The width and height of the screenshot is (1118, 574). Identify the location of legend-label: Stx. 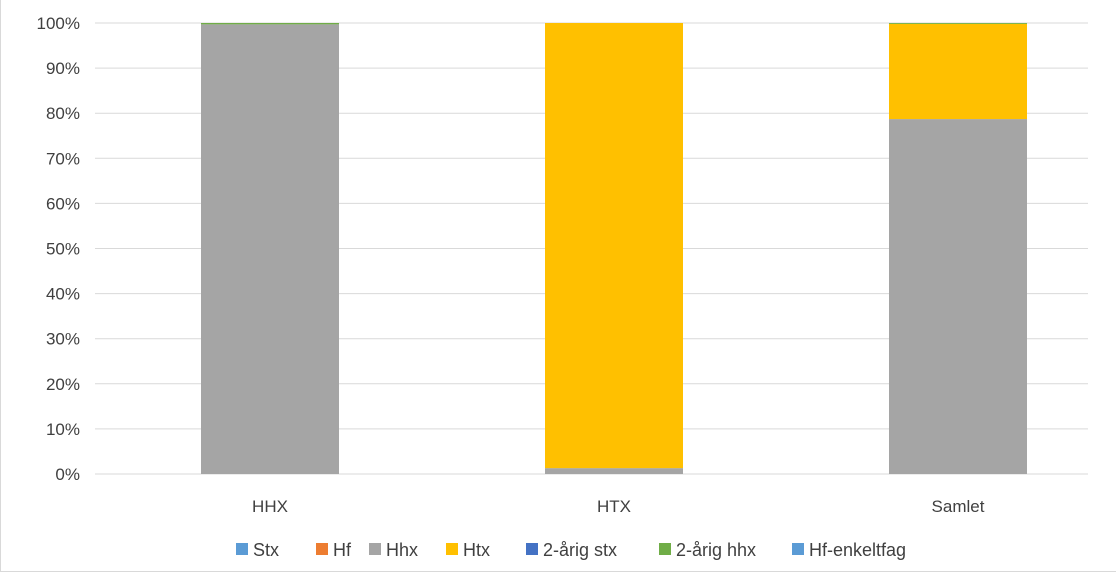
(266, 550).